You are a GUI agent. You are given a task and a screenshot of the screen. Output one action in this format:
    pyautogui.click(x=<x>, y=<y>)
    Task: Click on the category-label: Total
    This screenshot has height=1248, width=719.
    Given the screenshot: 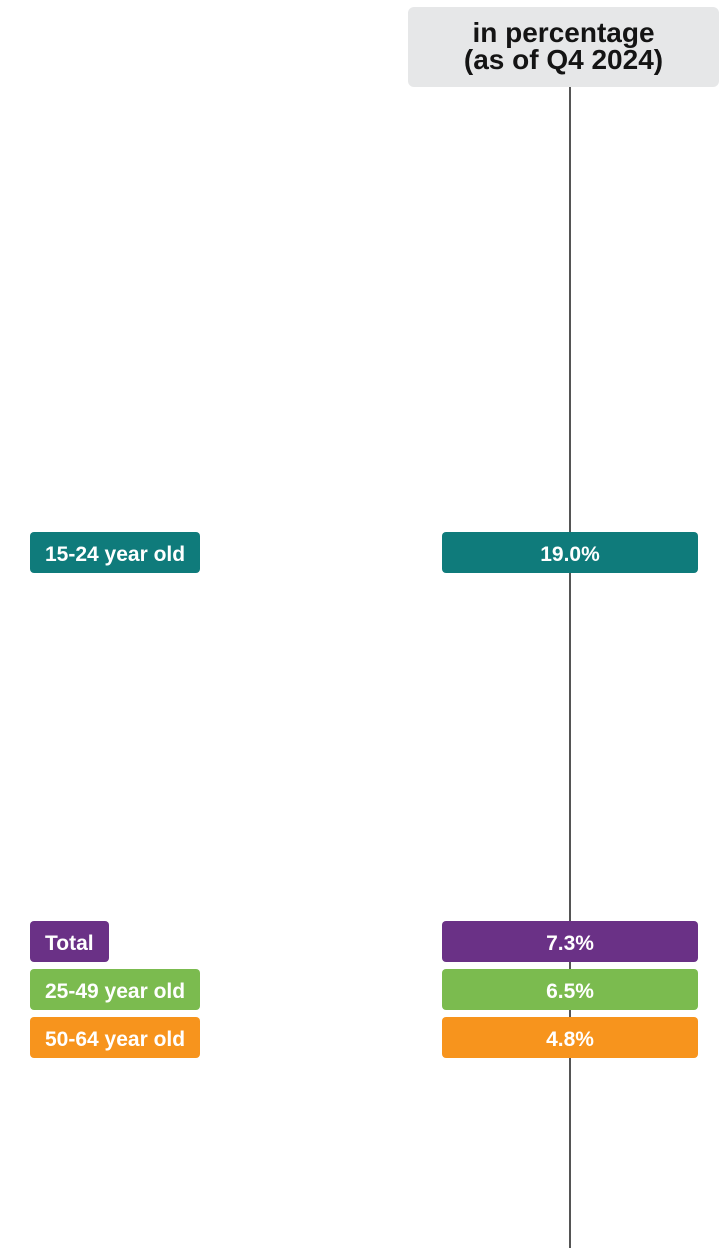 What is the action you would take?
    pyautogui.click(x=69, y=943)
    